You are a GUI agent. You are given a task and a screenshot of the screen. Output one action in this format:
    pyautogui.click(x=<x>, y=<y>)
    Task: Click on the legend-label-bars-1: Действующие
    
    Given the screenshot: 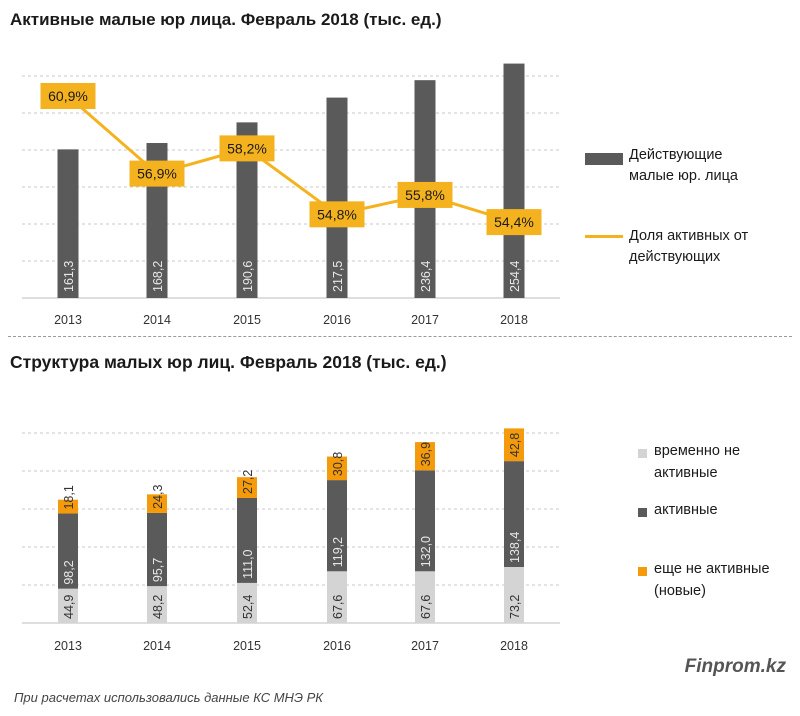 What is the action you would take?
    pyautogui.click(x=676, y=155)
    